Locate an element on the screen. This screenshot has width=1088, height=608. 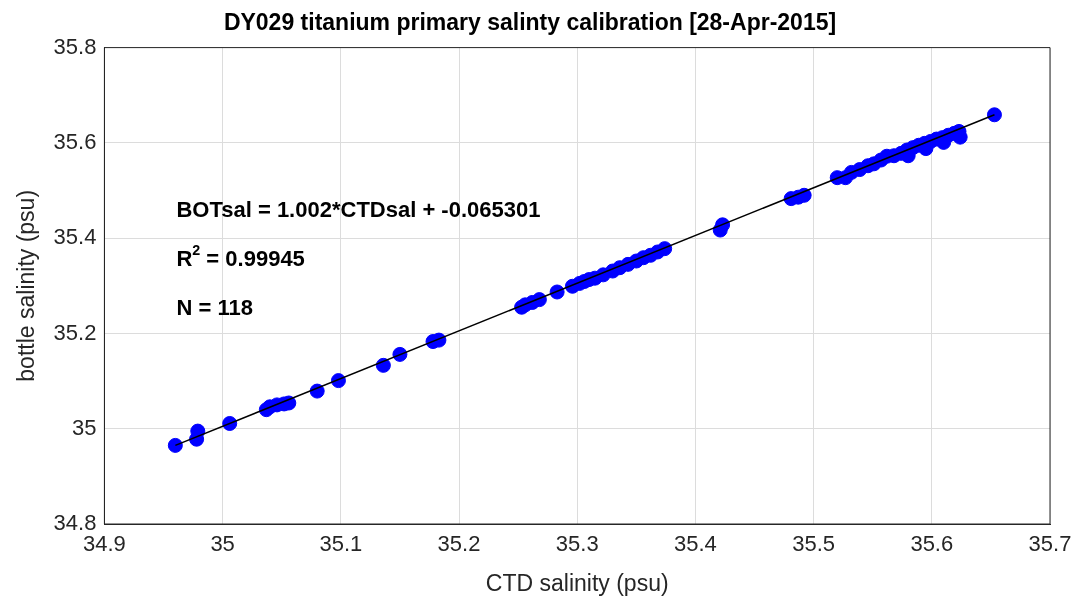
x-tick-label: 35.6 is located at coordinates (932, 544).